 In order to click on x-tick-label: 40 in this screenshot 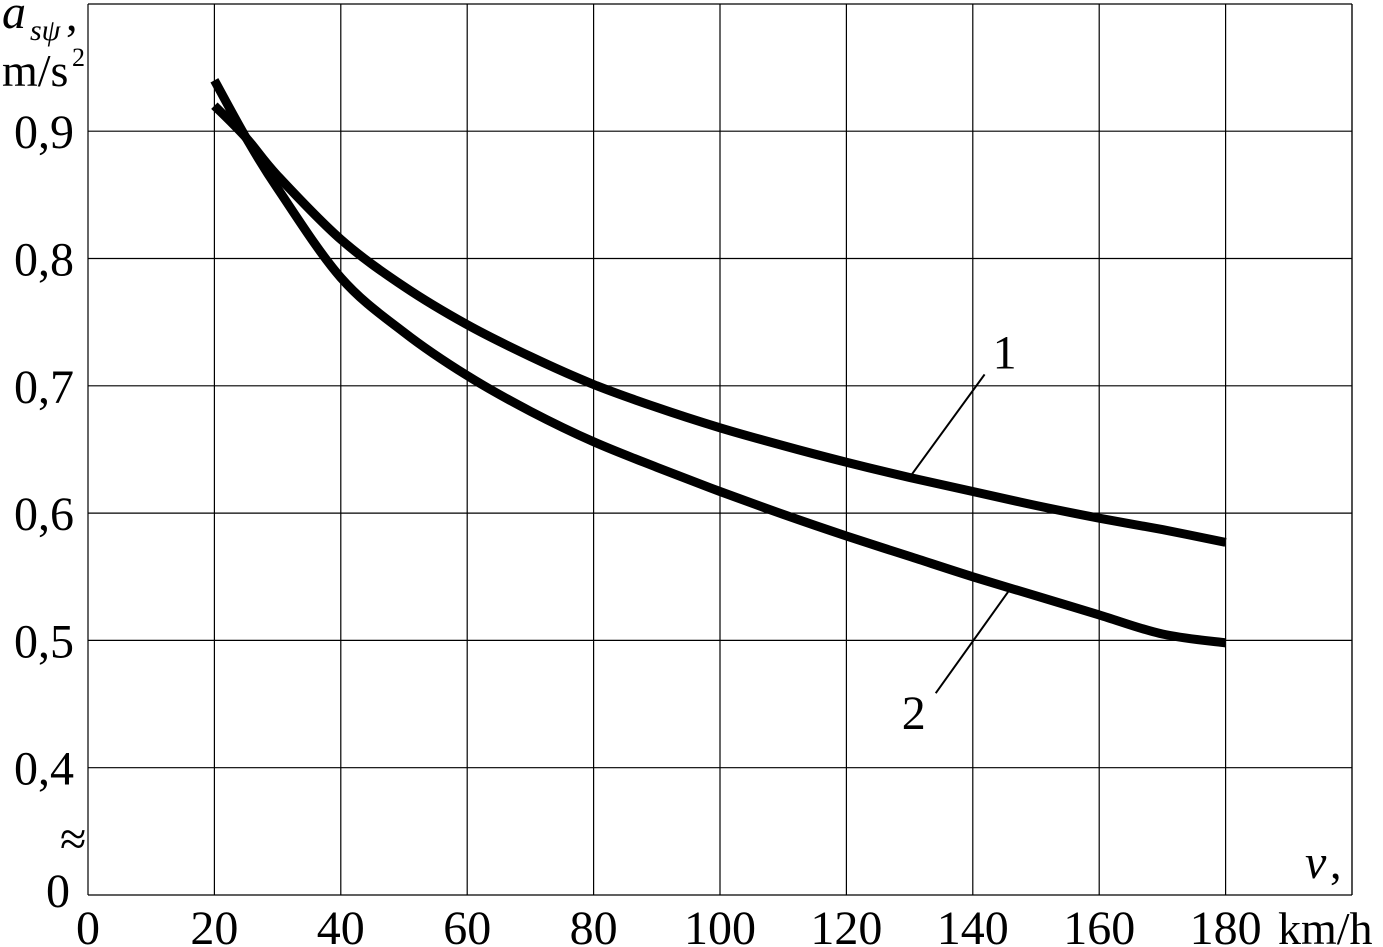, I will do `click(341, 924)`.